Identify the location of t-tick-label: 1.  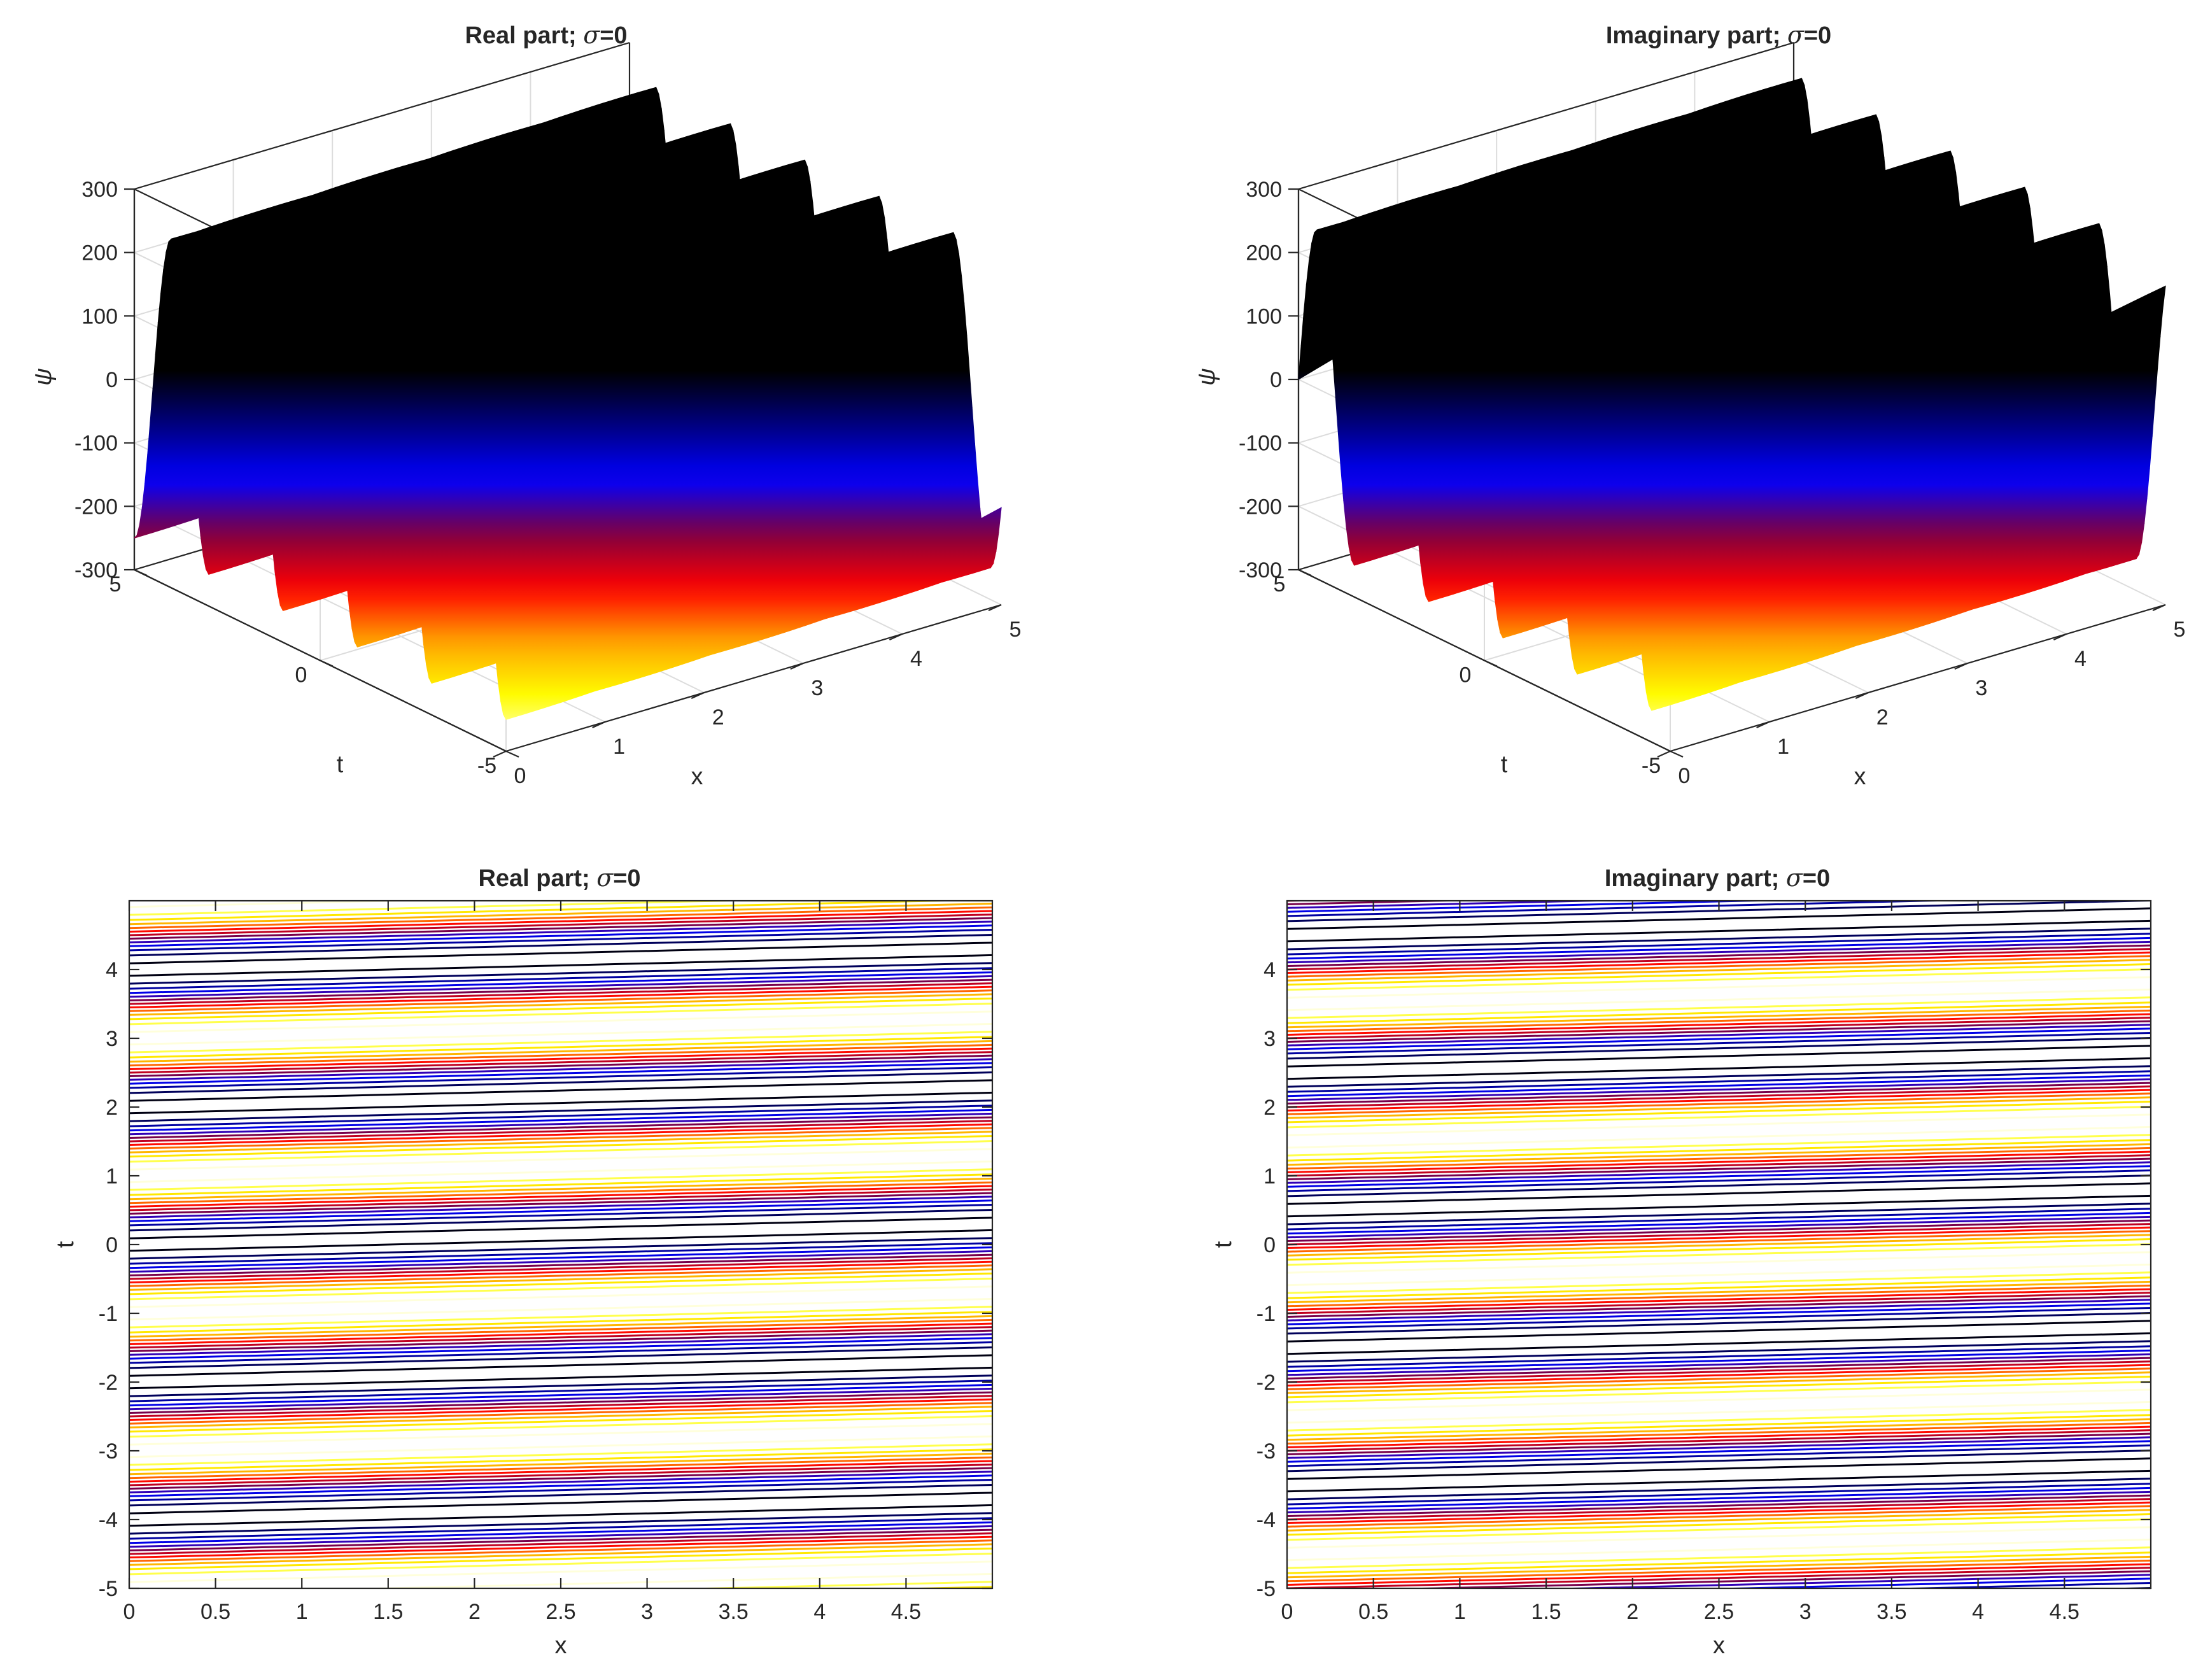
(112, 1176).